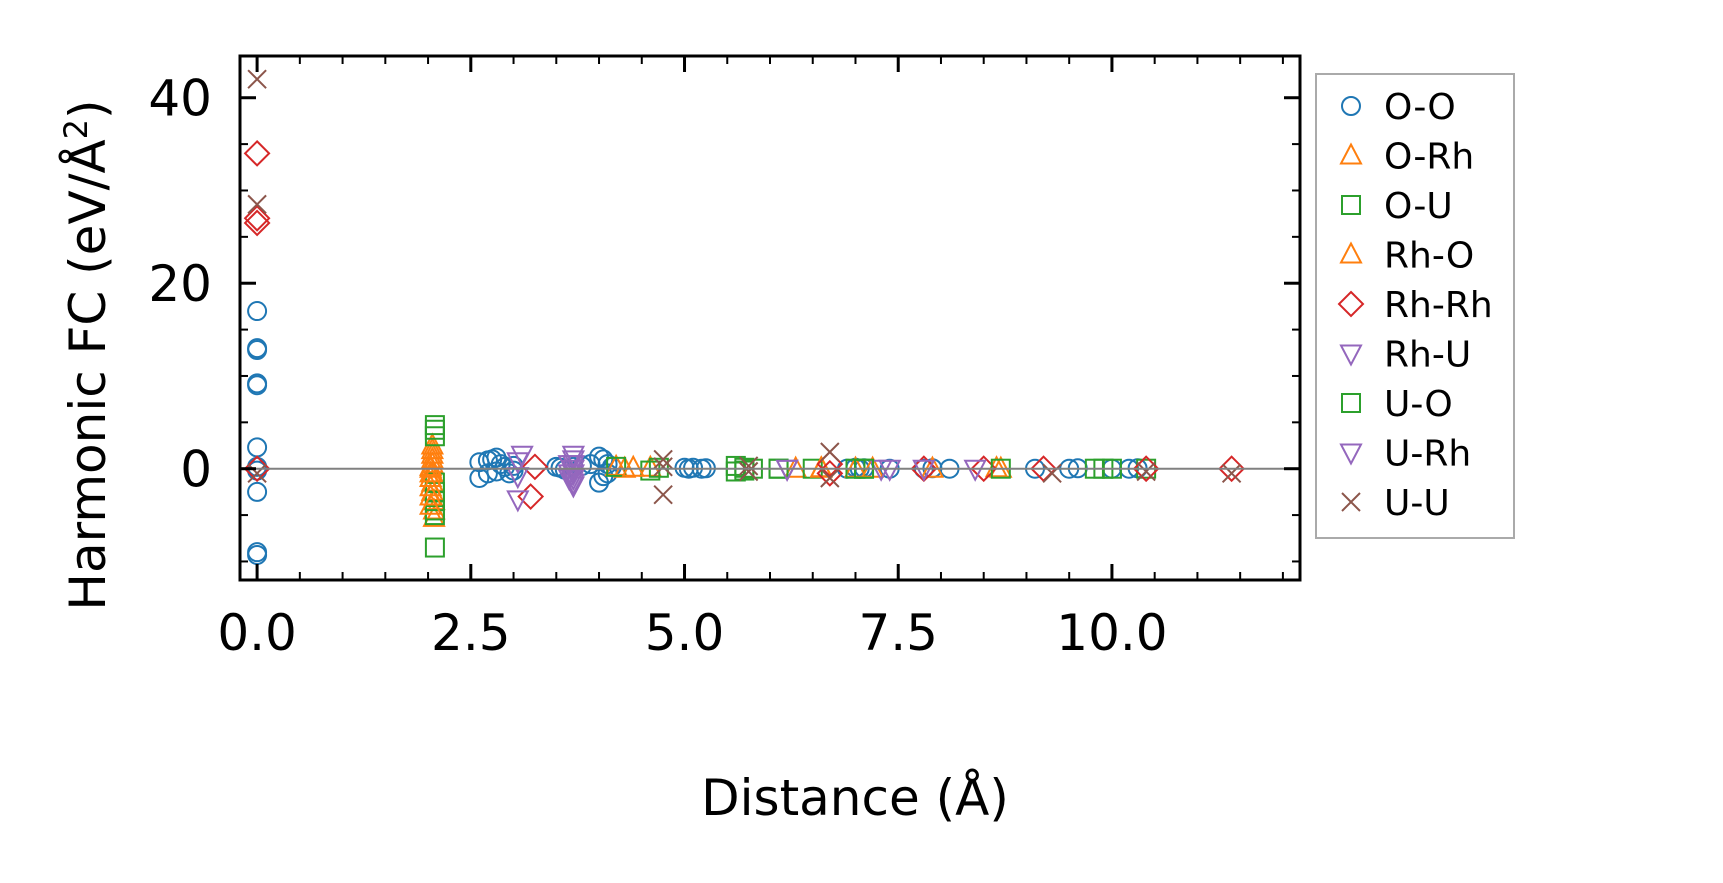 The width and height of the screenshot is (1723, 883). Describe the element at coordinates (1418, 404) in the screenshot. I see `legend-label-u-o: U-O` at that location.